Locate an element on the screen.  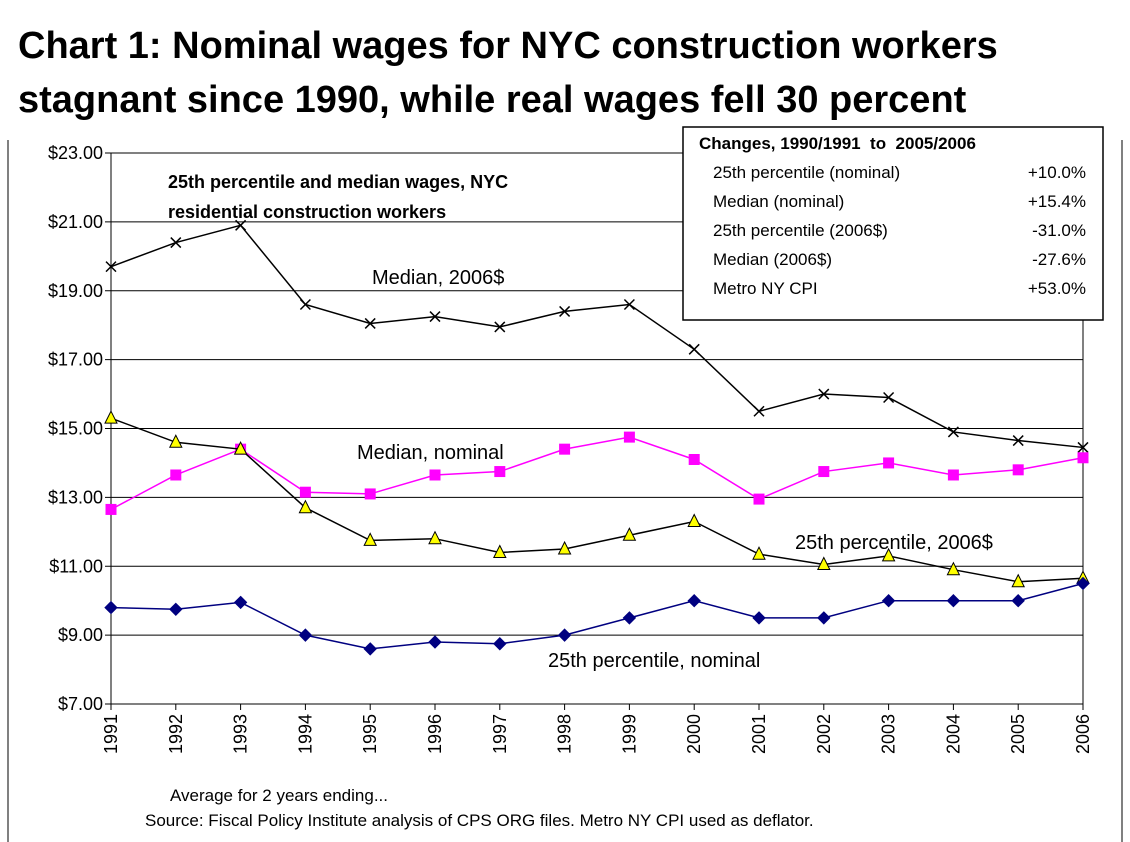
changes-label: Median (2006$) is located at coordinates (772, 259).